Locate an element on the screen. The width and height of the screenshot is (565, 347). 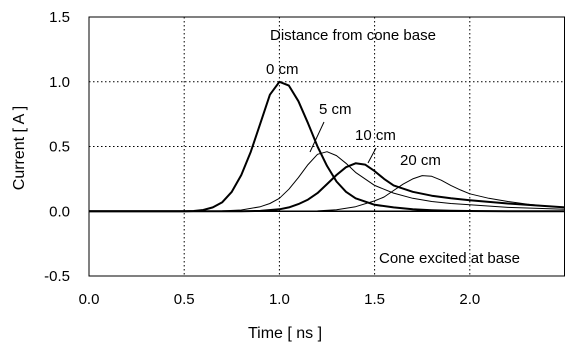
leader-10cm is located at coordinates (372, 155).